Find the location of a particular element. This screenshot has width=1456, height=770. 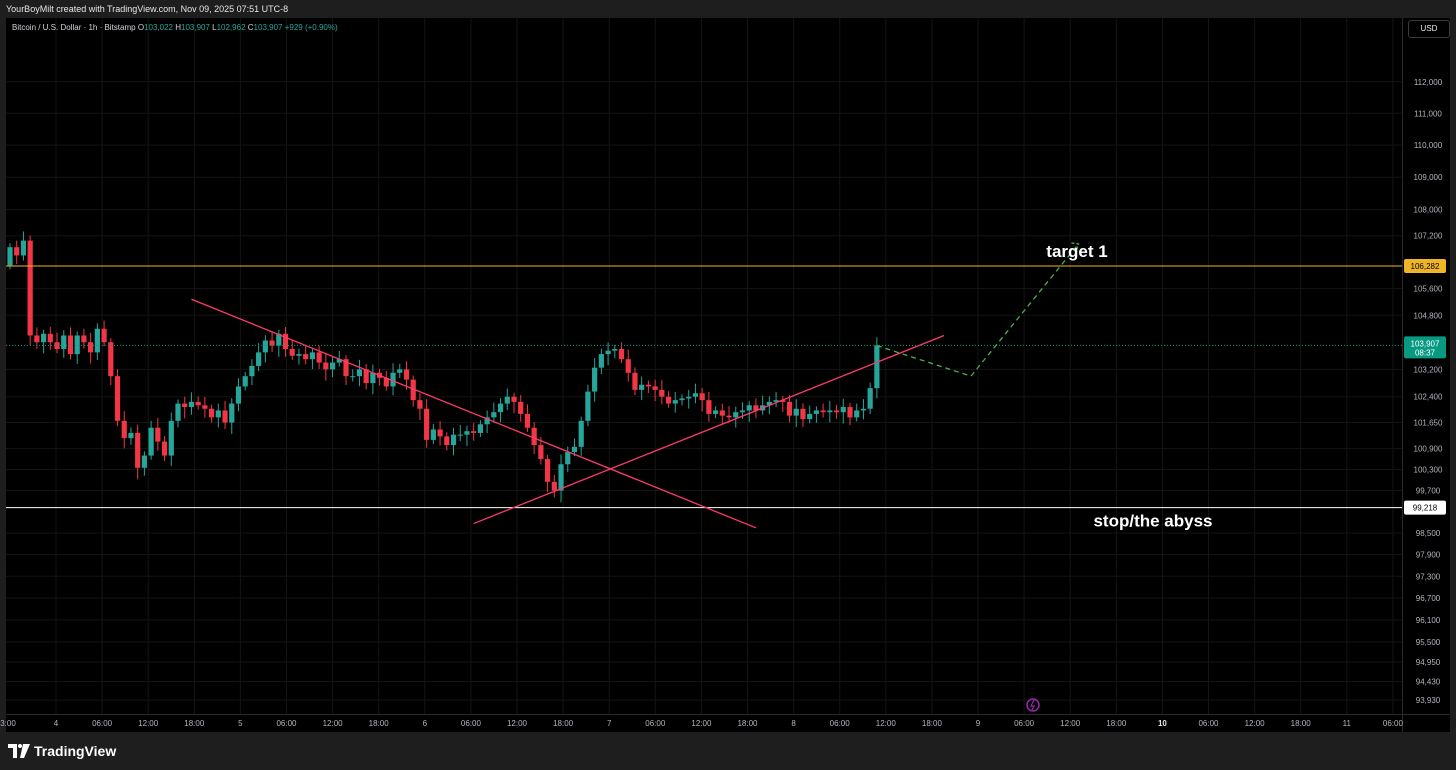

price-tick-label: 110,000 is located at coordinates (1428, 145).